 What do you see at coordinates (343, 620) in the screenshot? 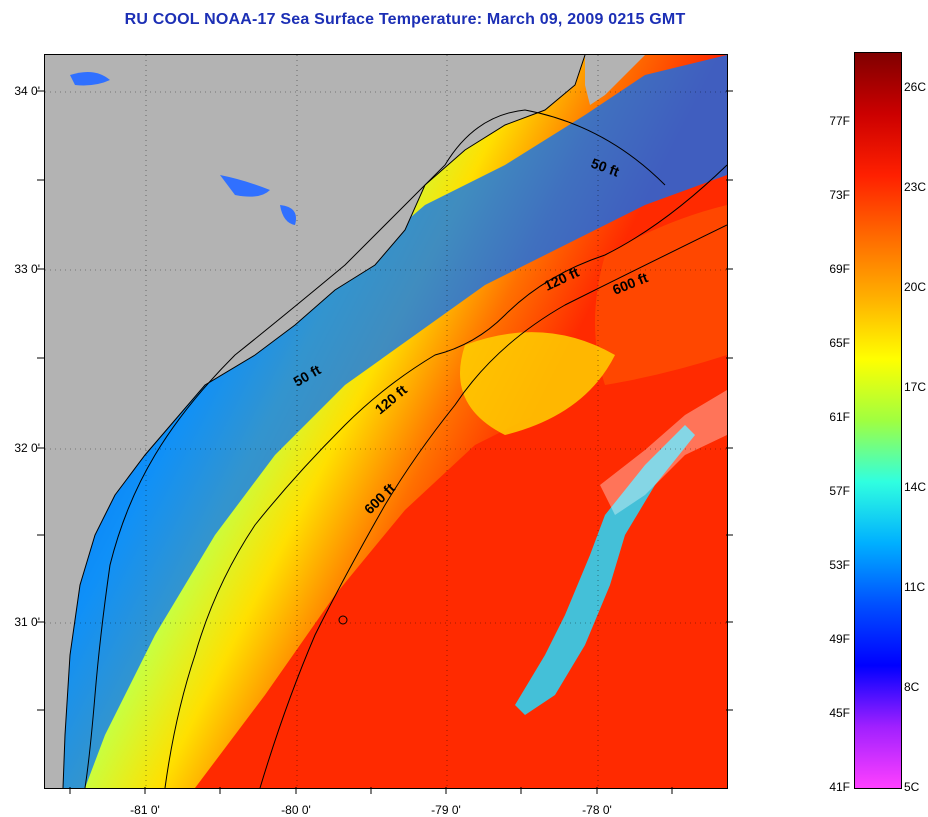
I see `station-marker` at bounding box center [343, 620].